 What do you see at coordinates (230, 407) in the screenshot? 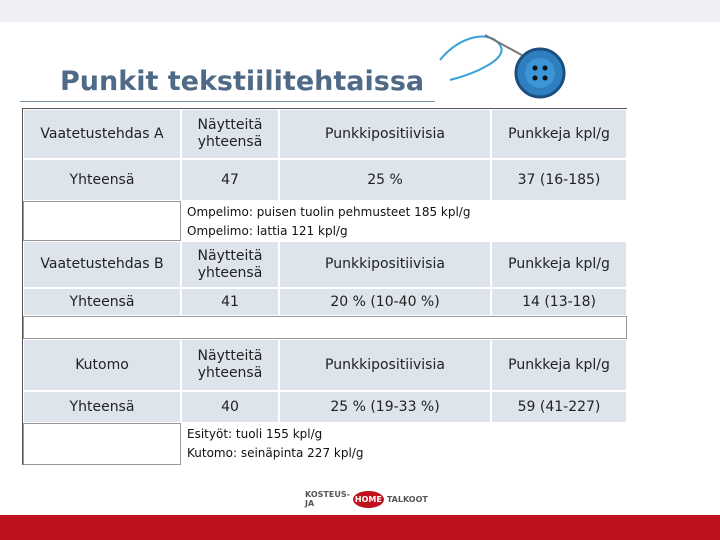
I see `total-cell: 40` at bounding box center [230, 407].